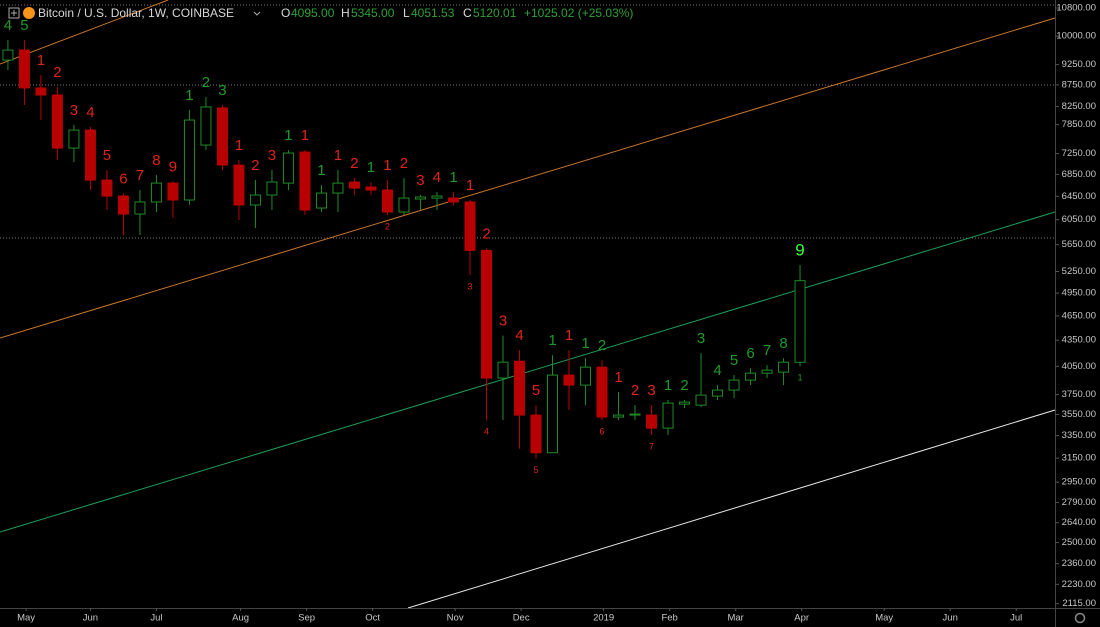 The width and height of the screenshot is (1100, 627). I want to click on low-value: 4051.53, so click(433, 13).